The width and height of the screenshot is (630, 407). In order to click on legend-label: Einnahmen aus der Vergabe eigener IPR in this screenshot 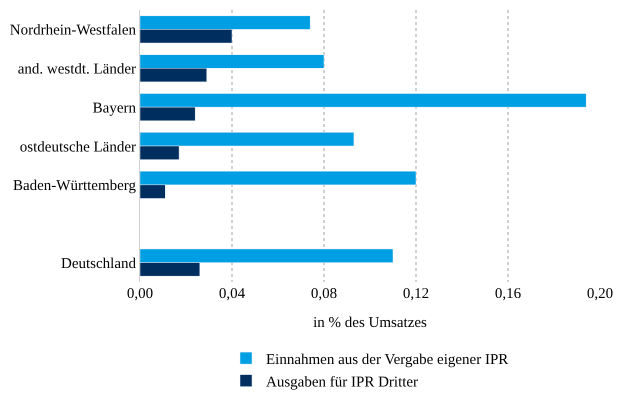, I will do `click(387, 360)`.